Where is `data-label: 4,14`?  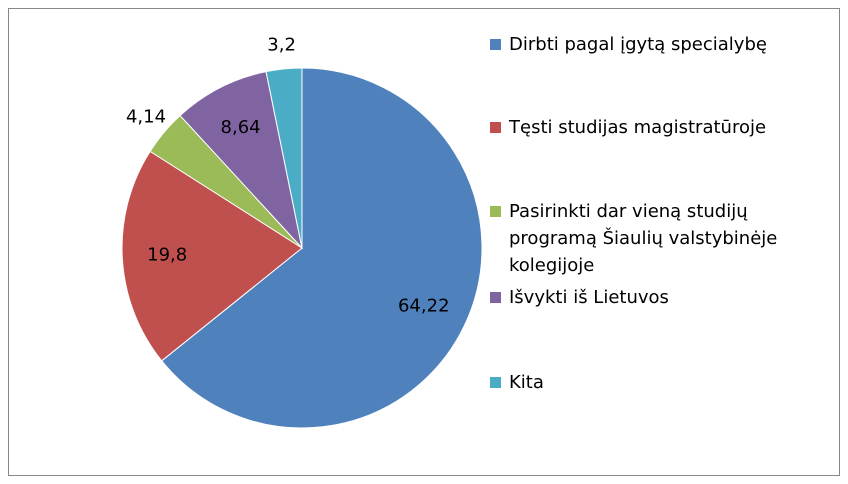
data-label: 4,14 is located at coordinates (146, 116).